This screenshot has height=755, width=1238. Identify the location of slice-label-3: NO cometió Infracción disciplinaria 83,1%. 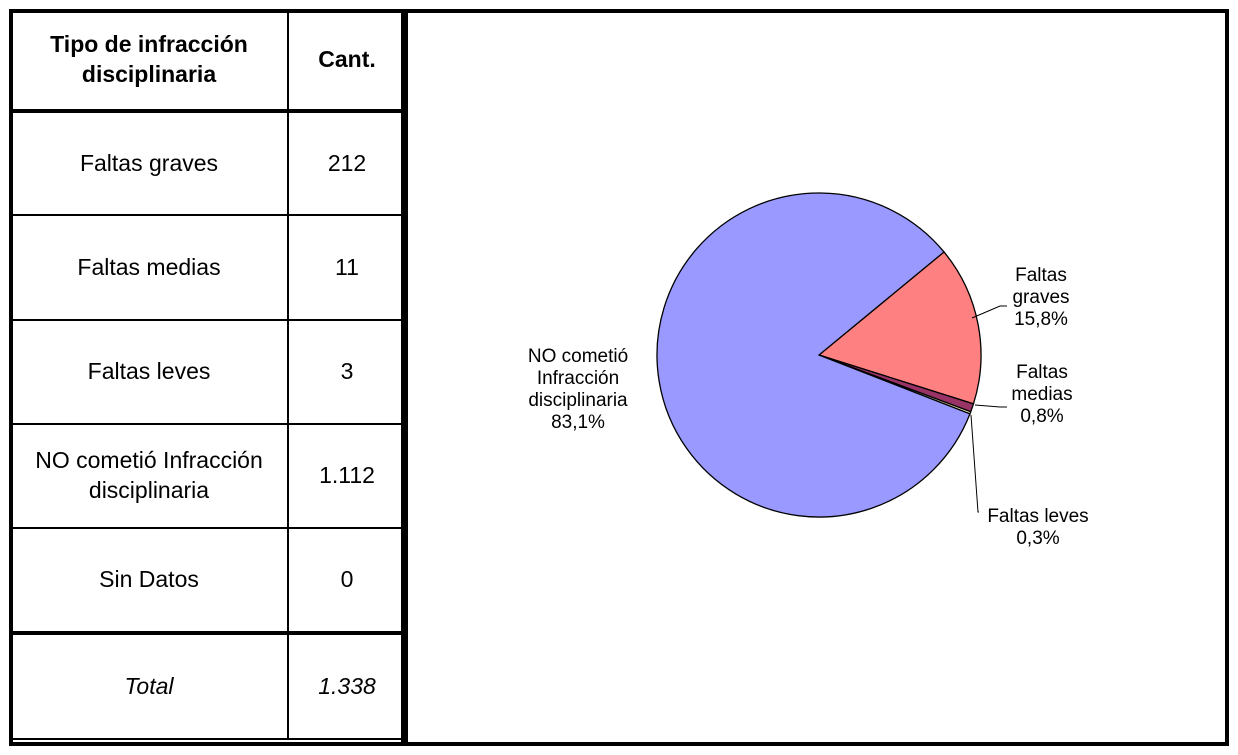
(578, 389).